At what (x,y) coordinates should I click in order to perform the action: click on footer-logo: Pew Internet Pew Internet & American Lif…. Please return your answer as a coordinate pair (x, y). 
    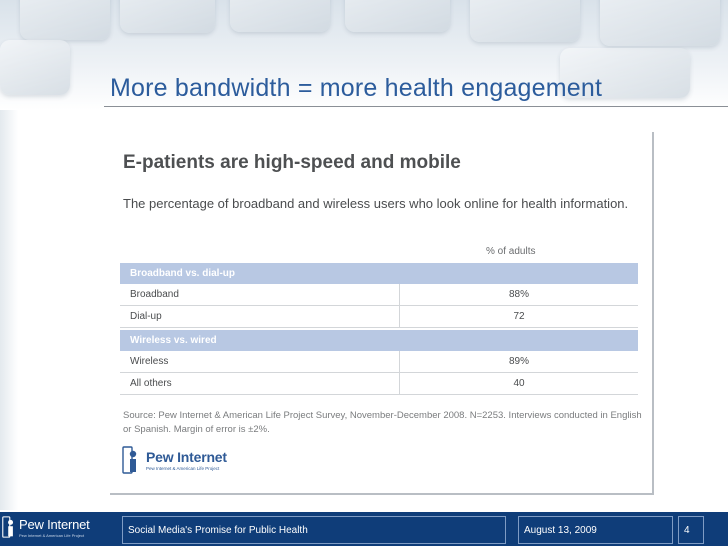
    Looking at the image, I should click on (46, 527).